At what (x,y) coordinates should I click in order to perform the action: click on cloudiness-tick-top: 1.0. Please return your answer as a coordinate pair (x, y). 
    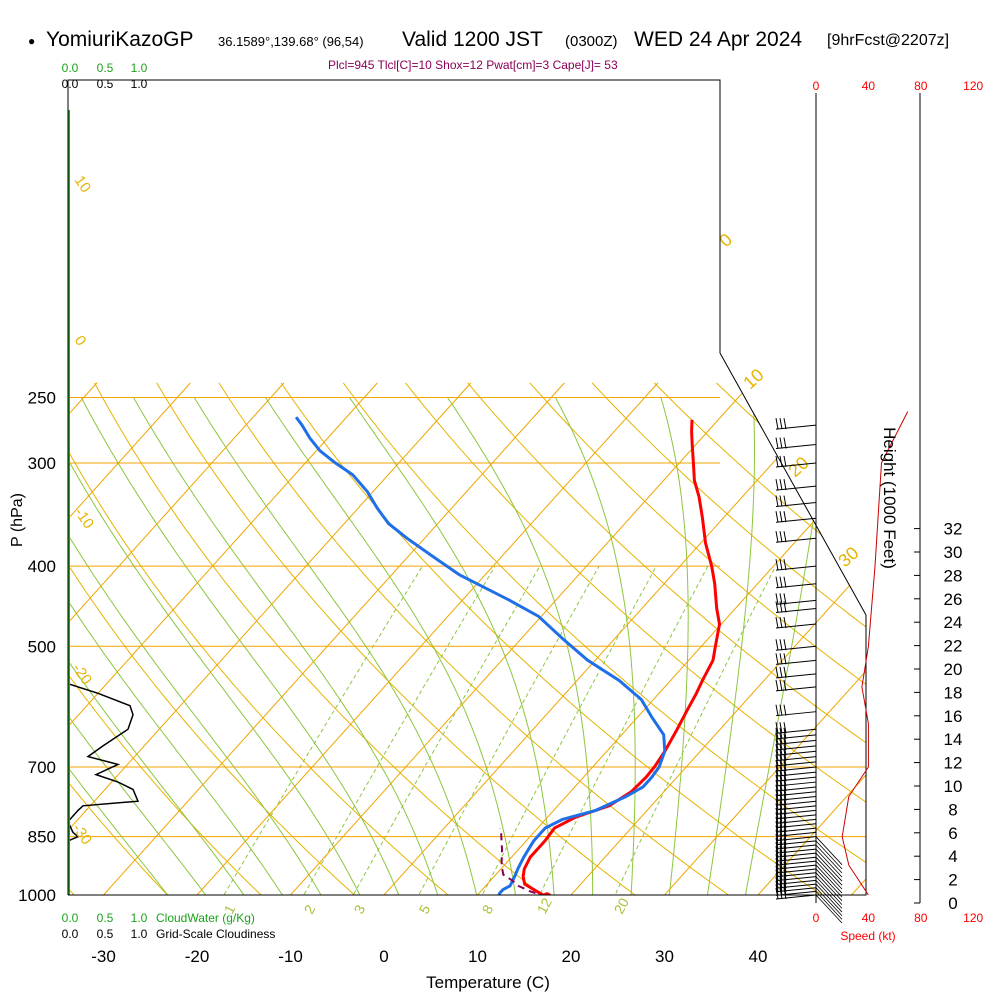
    Looking at the image, I should click on (139, 84).